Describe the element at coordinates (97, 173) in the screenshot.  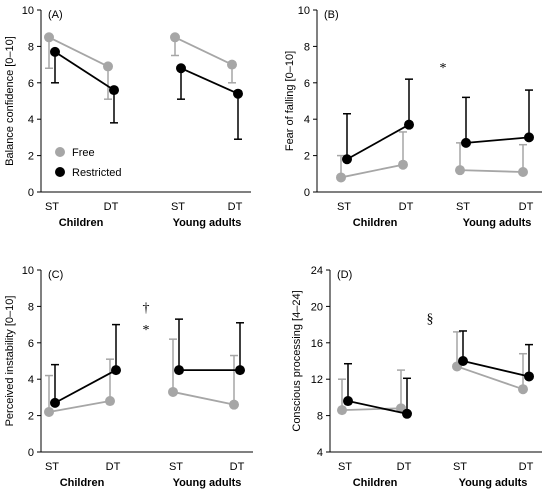
I see `legend-label-restricted: Restricted` at that location.